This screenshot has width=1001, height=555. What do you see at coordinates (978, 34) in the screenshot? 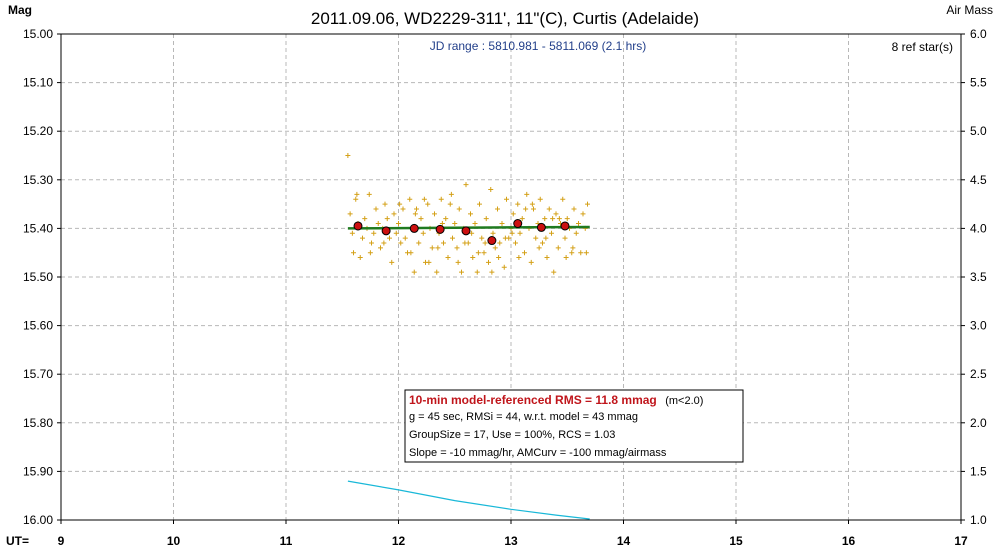
I see `y2-tick-label: 6.0` at bounding box center [978, 34].